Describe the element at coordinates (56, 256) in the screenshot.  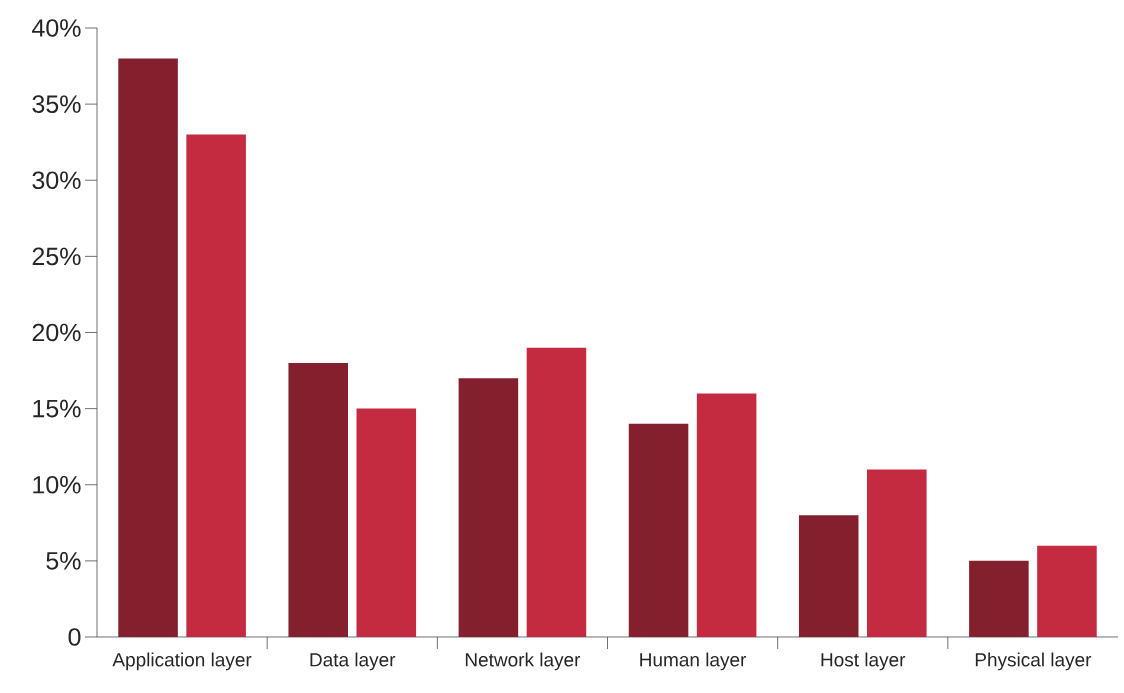
I see `y-tick-label: 25%` at that location.